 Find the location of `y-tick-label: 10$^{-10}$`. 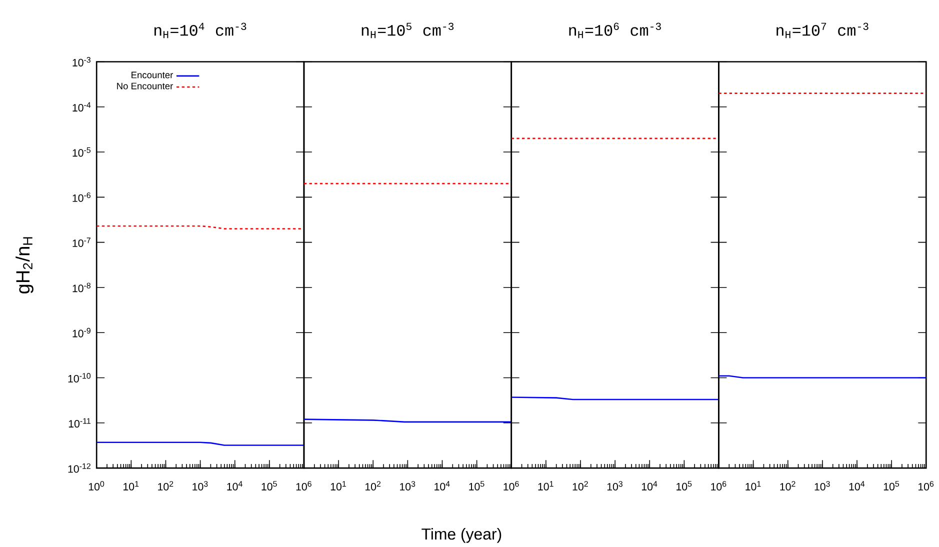

y-tick-label: 10$^{-10}$ is located at coordinates (79, 377).